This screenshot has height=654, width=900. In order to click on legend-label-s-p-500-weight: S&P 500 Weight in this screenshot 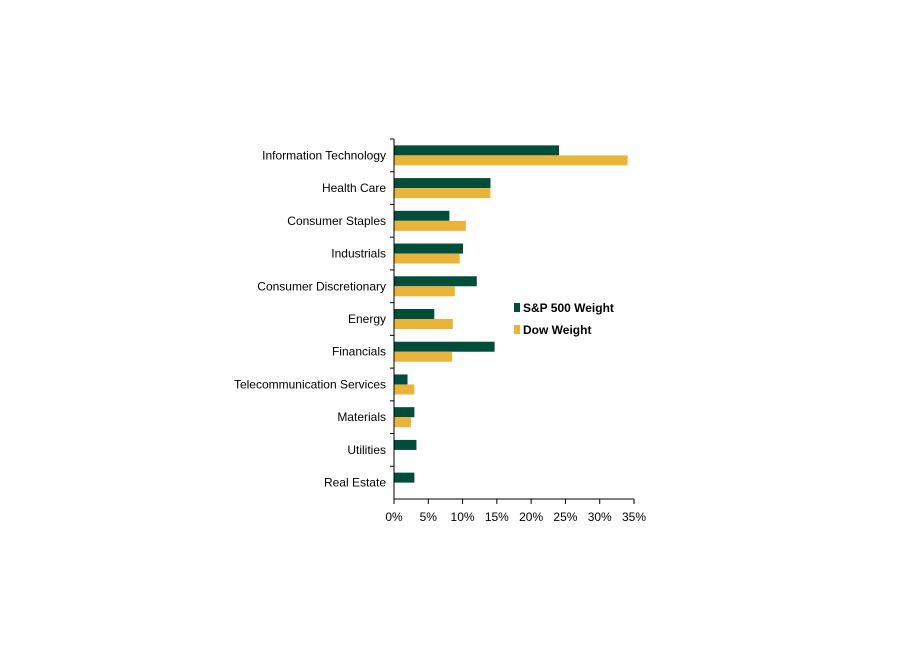, I will do `click(568, 308)`.